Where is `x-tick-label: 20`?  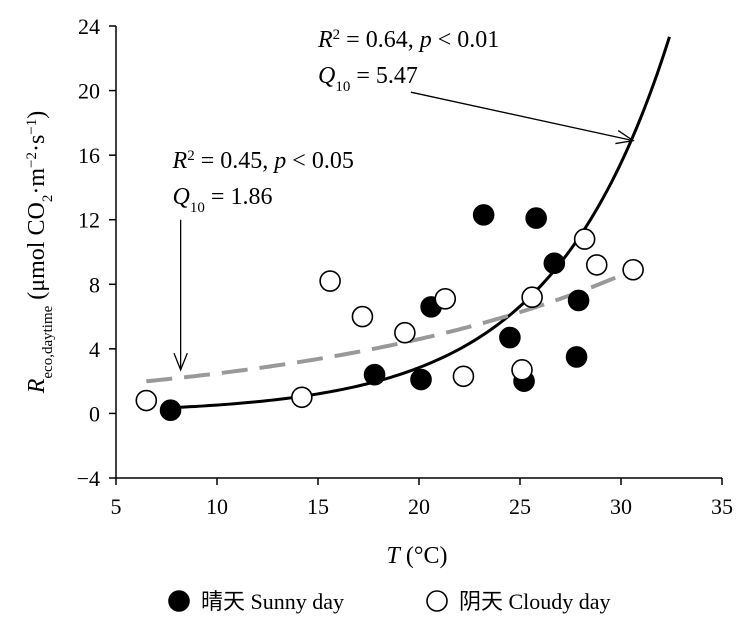
x-tick-label: 20 is located at coordinates (419, 506).